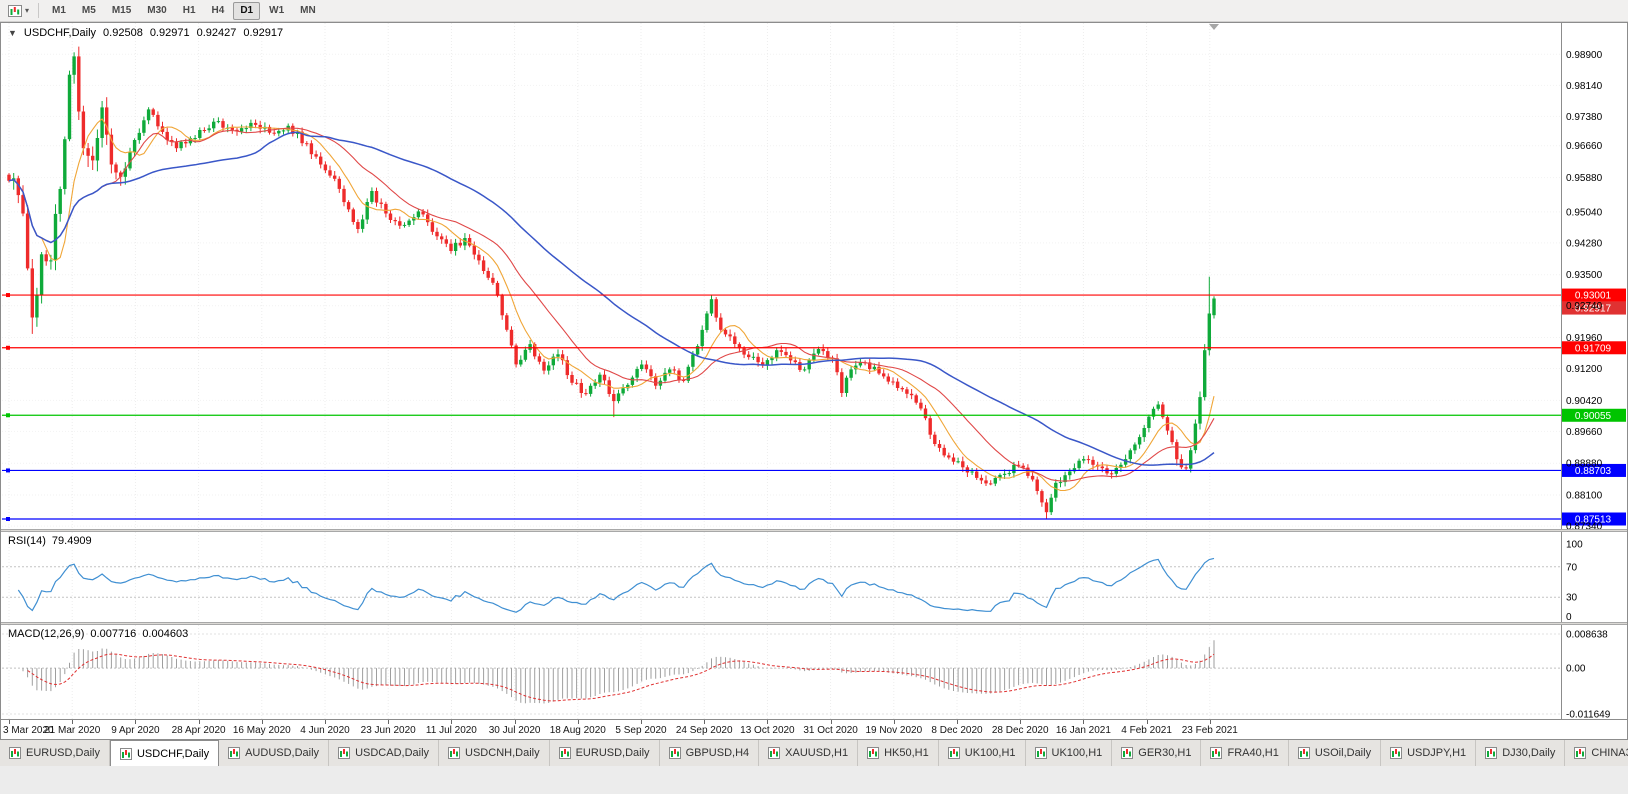 This screenshot has height=794, width=1628. What do you see at coordinates (71, 541) in the screenshot?
I see `rsi-value: 79.4909` at bounding box center [71, 541].